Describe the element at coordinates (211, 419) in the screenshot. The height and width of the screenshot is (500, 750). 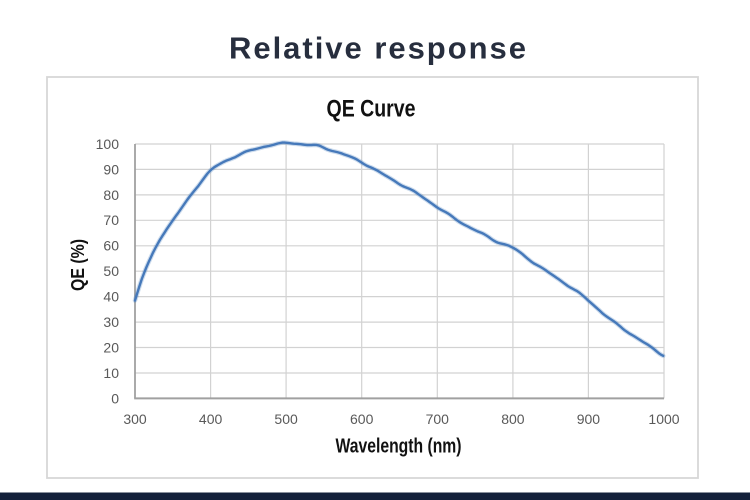
I see `svg-text: 400` at that location.